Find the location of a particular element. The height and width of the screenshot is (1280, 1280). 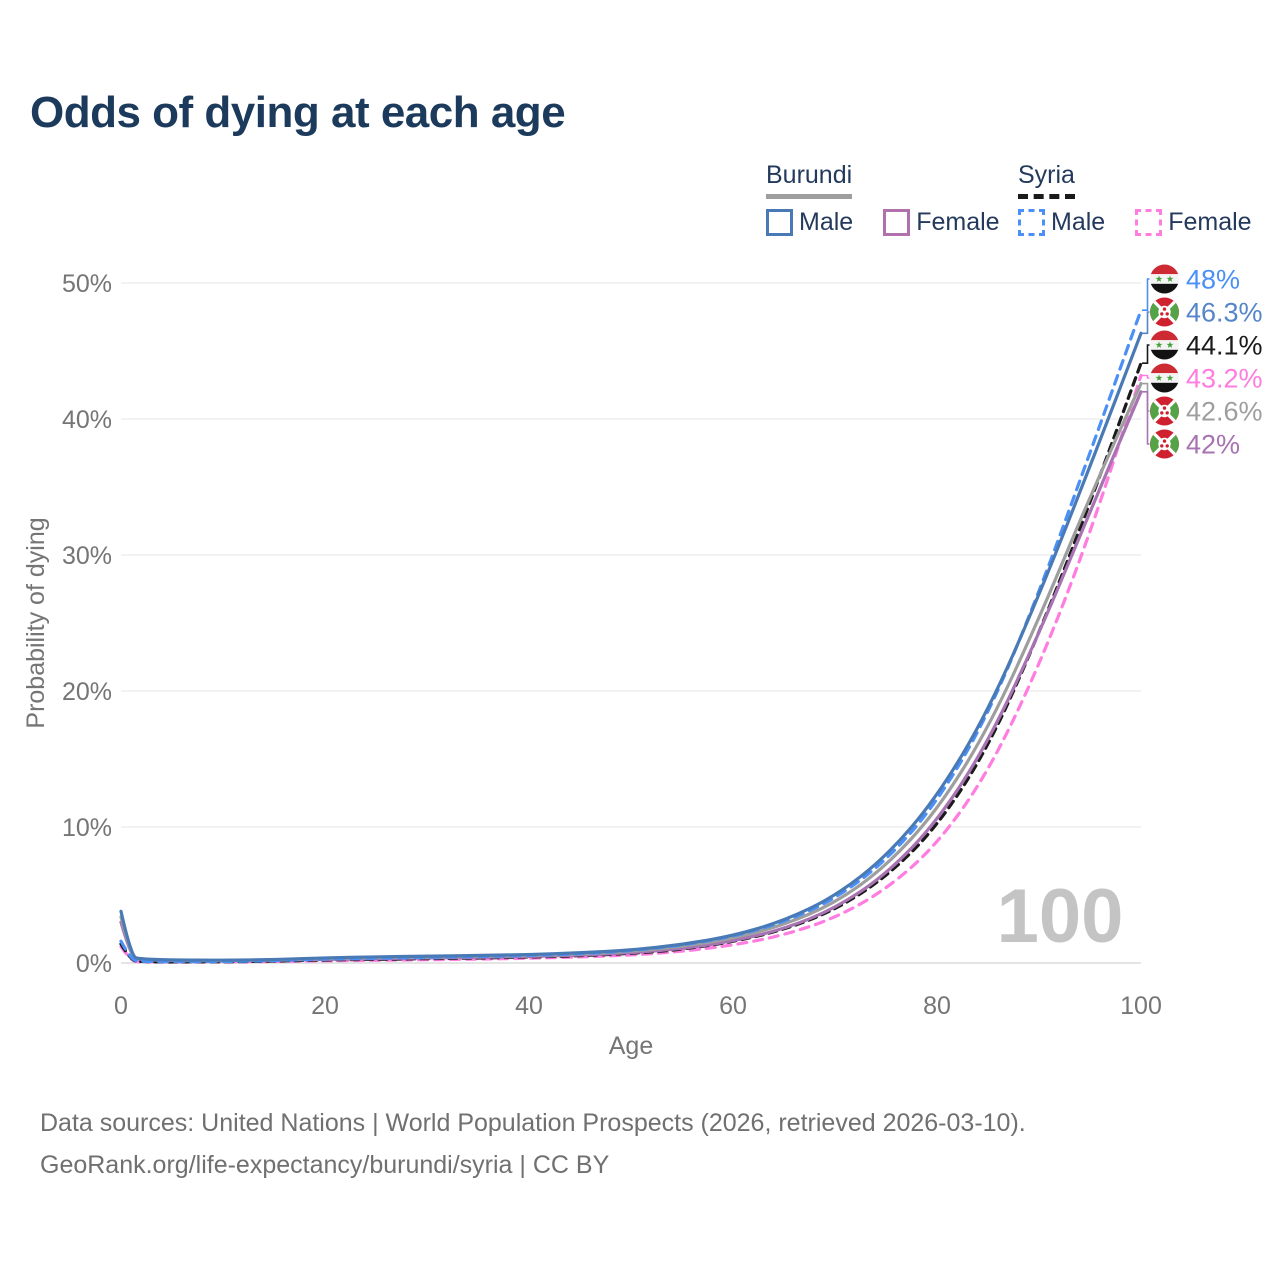

end-label-value: 48% is located at coordinates (1213, 280).